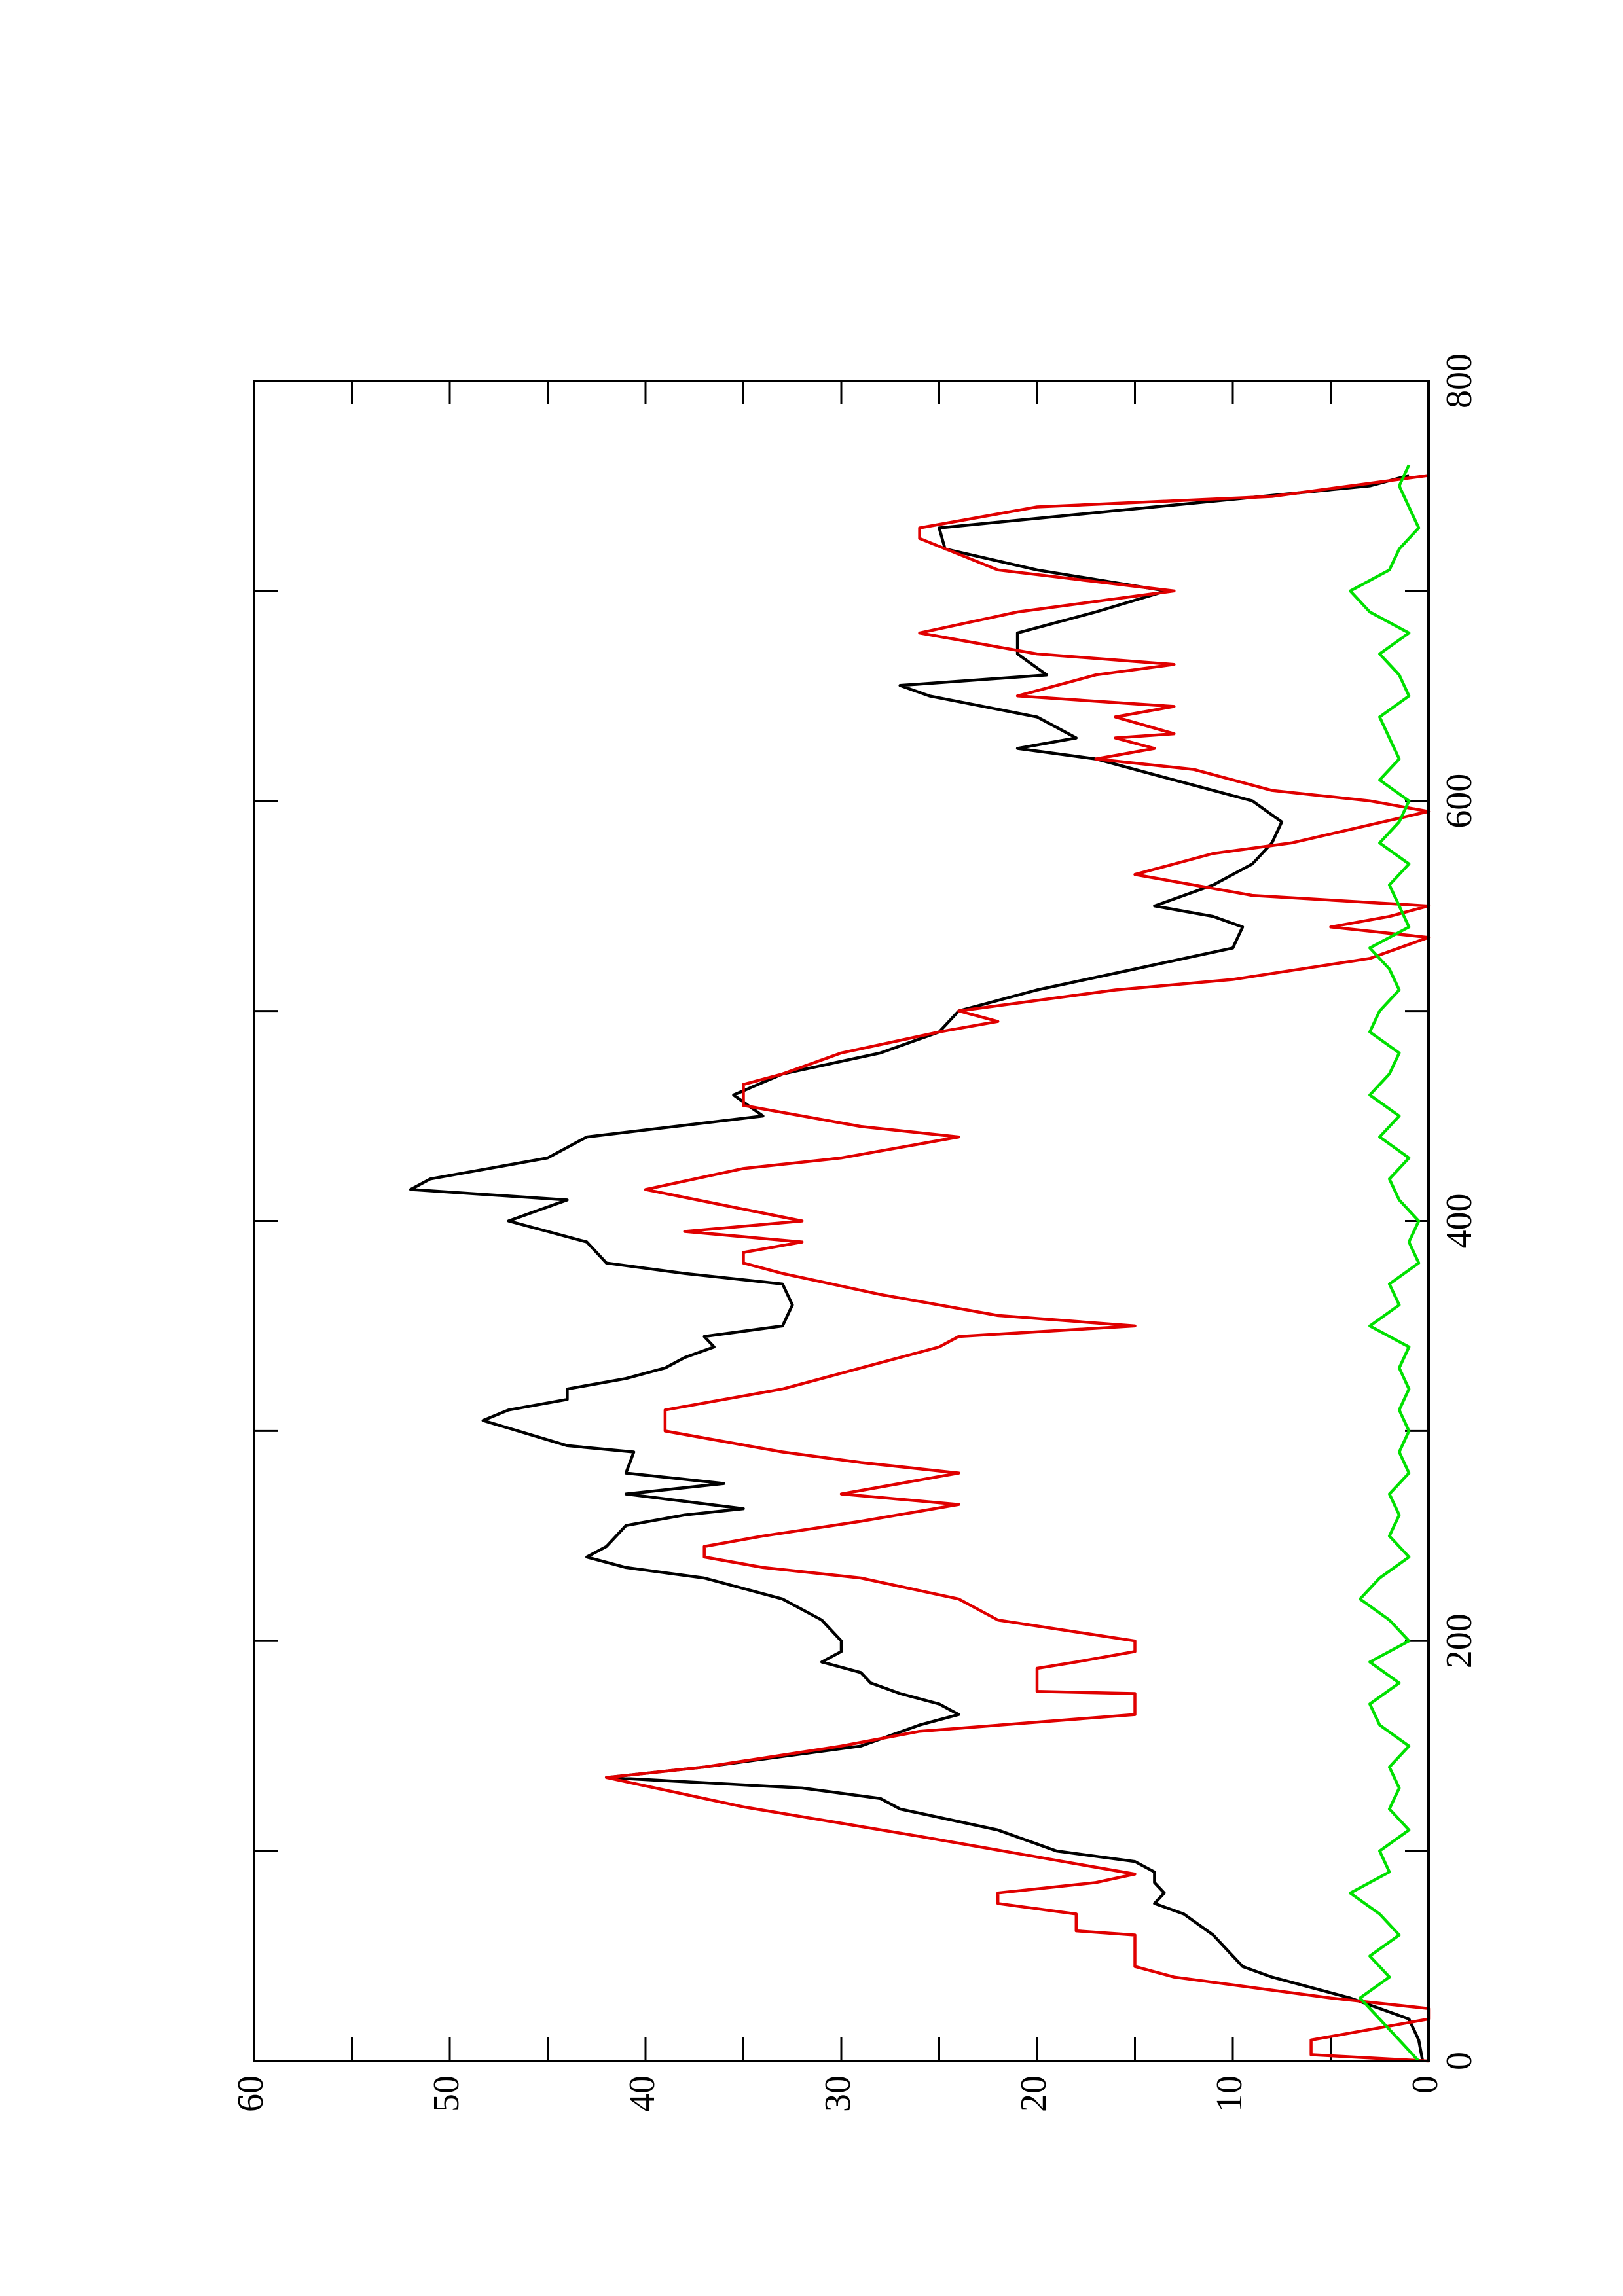 The width and height of the screenshot is (1623, 2296). What do you see at coordinates (1033, 2093) in the screenshot?
I see `y-tick-label: 20` at bounding box center [1033, 2093].